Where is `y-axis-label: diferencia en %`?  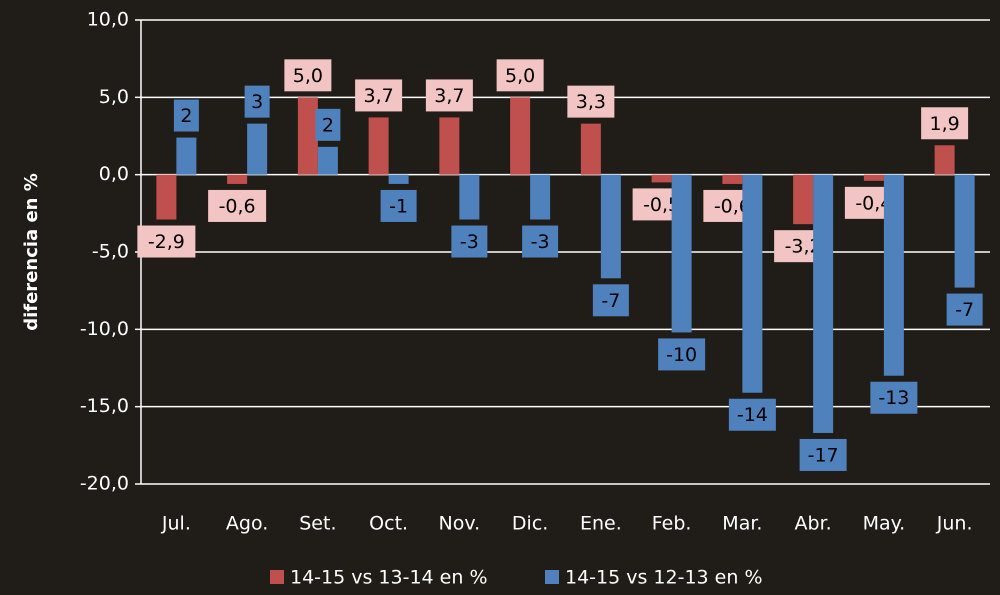
y-axis-label: diferencia en % is located at coordinates (31, 252).